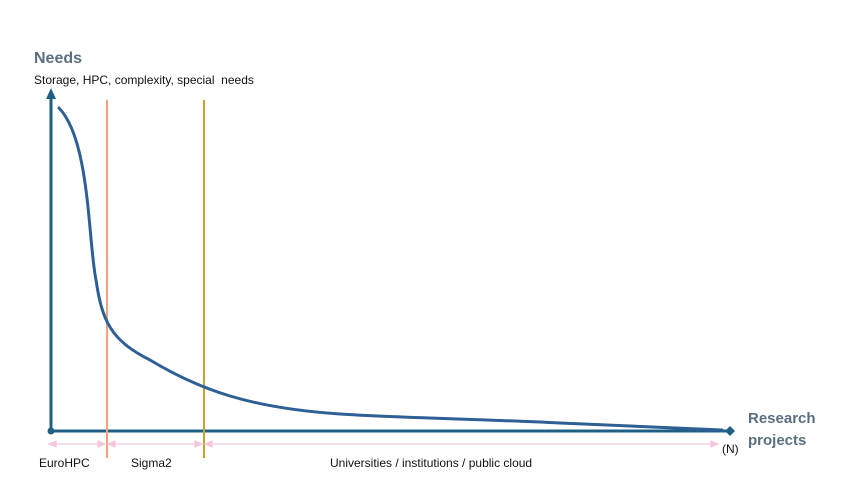 The height and width of the screenshot is (485, 845). I want to click on y-axis-title: Needs, so click(58, 58).